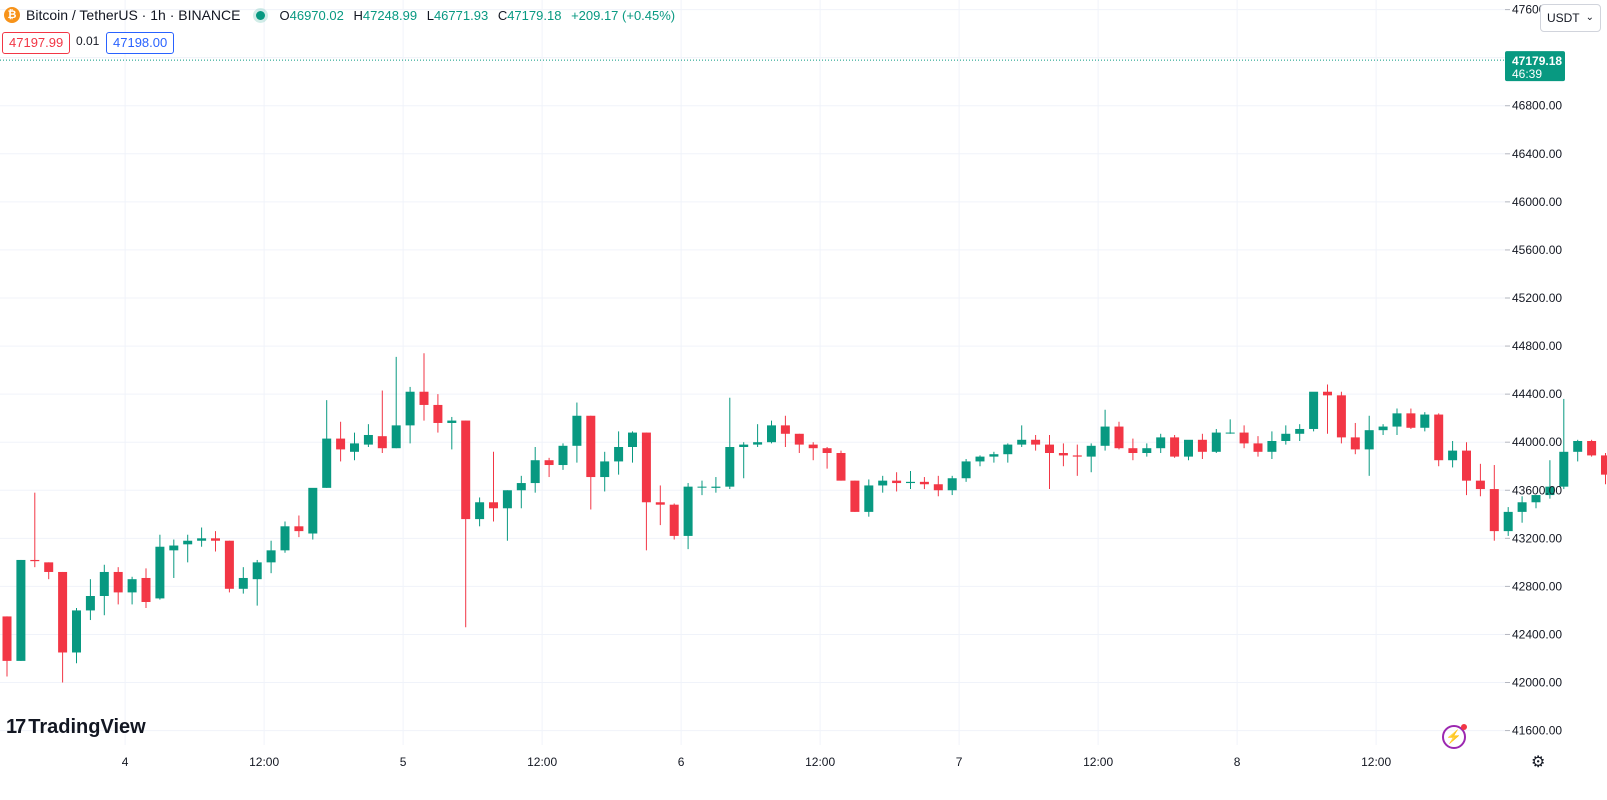  Describe the element at coordinates (1537, 346) in the screenshot. I see `y-tick-label: 44800.00` at that location.